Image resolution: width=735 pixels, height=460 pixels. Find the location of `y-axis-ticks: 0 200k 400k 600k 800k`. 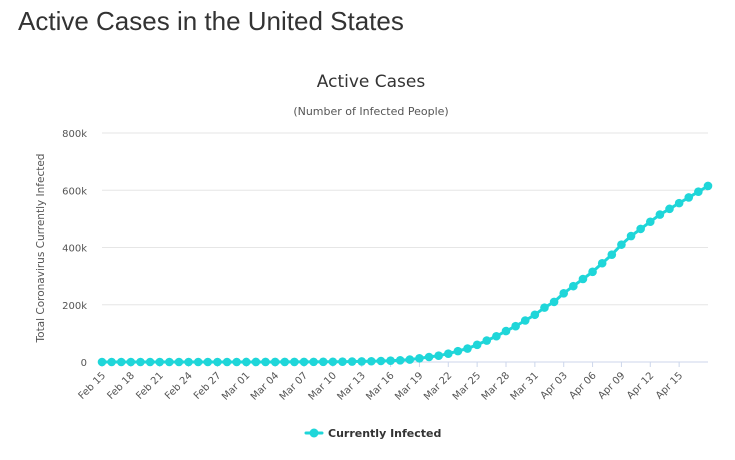

y-axis-ticks: 0 200k 400k 600k 800k is located at coordinates (74, 249).